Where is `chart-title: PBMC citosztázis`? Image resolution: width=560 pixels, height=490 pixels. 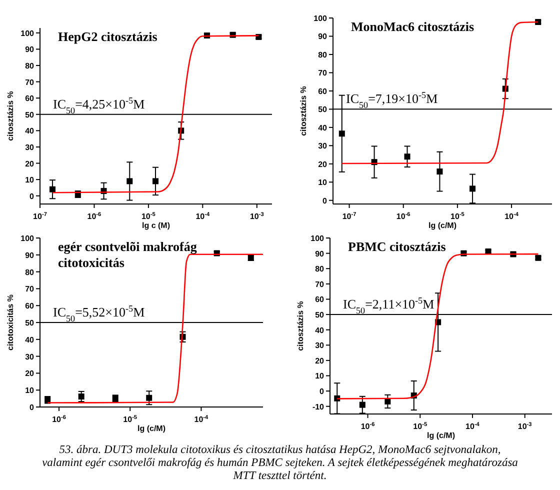 chart-title: PBMC citosztázis is located at coordinates (397, 246).